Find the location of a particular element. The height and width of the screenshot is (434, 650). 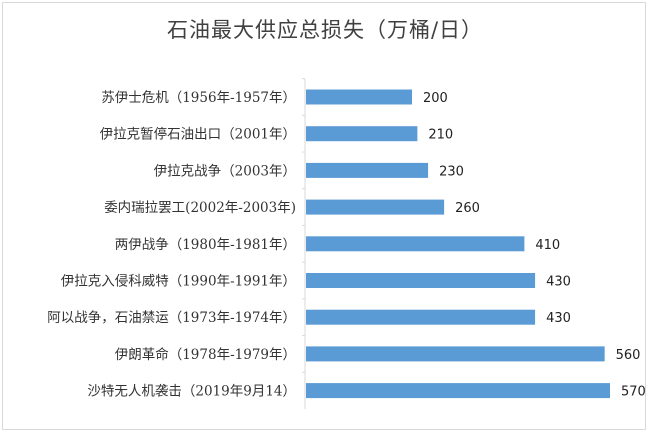

data-label: 210 is located at coordinates (440, 135).